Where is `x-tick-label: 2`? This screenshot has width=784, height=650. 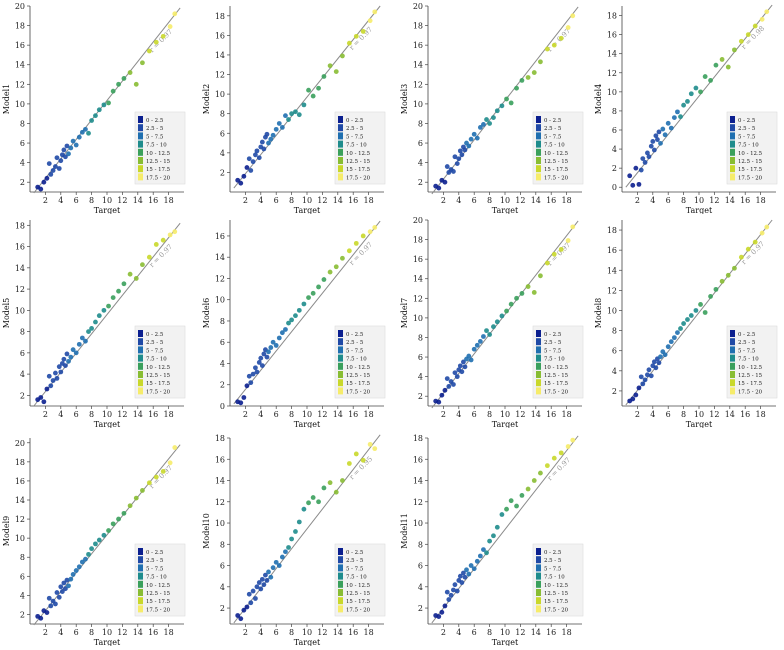
x-tick-label: 2 is located at coordinates (443, 632).